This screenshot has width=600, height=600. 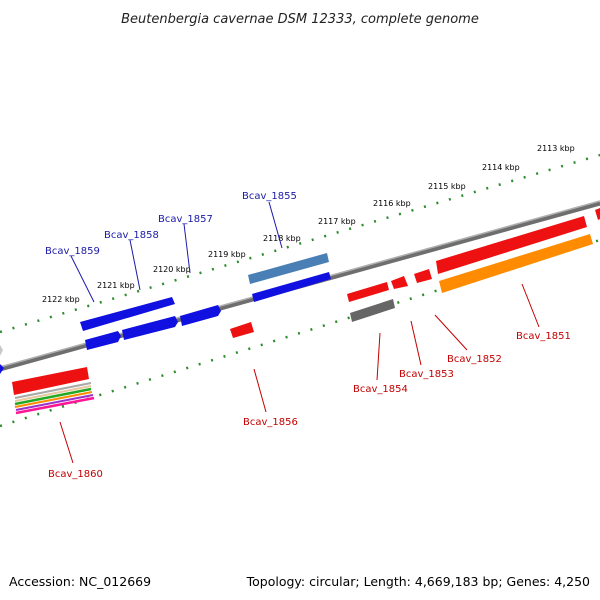 I want to click on gene-label: Bcav_1851, so click(x=543, y=336).